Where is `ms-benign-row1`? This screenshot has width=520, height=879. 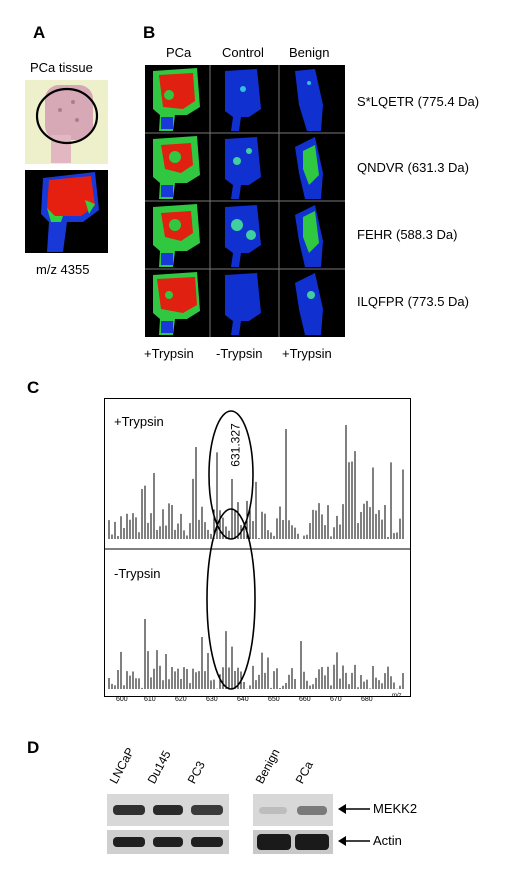
ms-benign-row1 is located at coordinates (309, 100).